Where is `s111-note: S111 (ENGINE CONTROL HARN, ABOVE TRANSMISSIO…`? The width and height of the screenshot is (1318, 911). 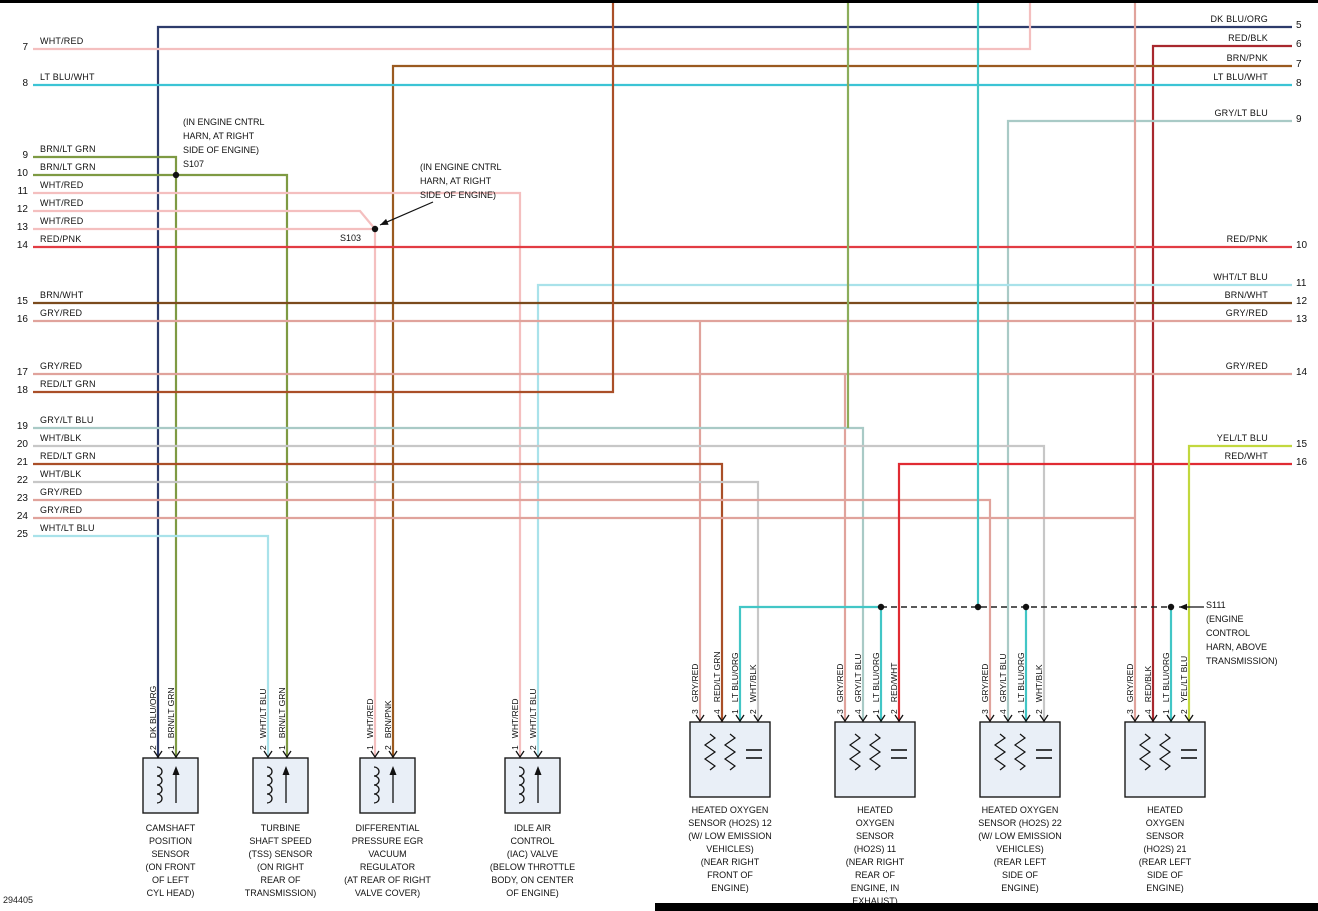 s111-note: S111 (ENGINE CONTROL HARN, ABOVE TRANSMISSIO… is located at coordinates (1242, 633).